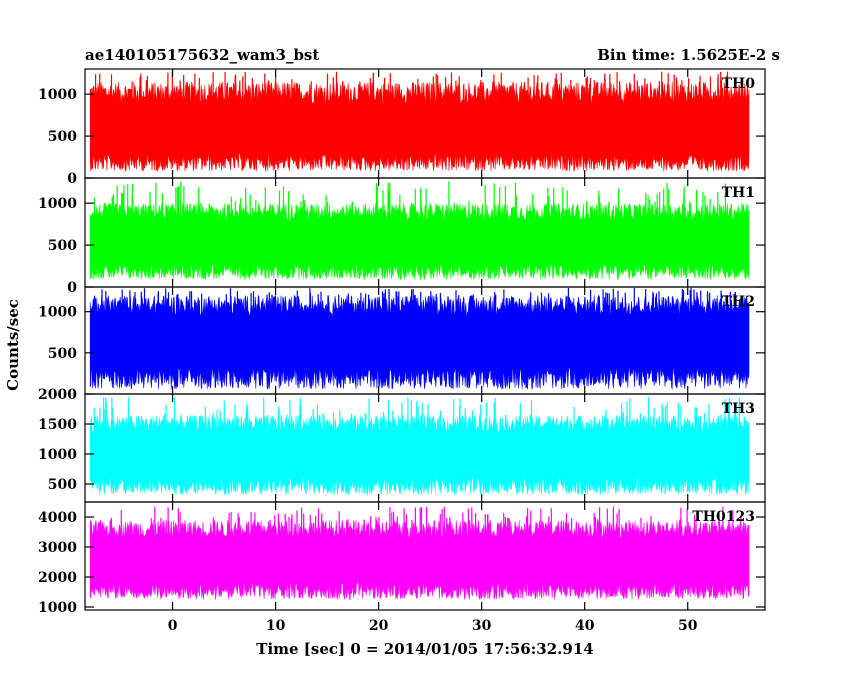 The width and height of the screenshot is (850, 680). Describe the element at coordinates (57, 425) in the screenshot. I see `y-tick-label-TH3-2: 1500` at that location.